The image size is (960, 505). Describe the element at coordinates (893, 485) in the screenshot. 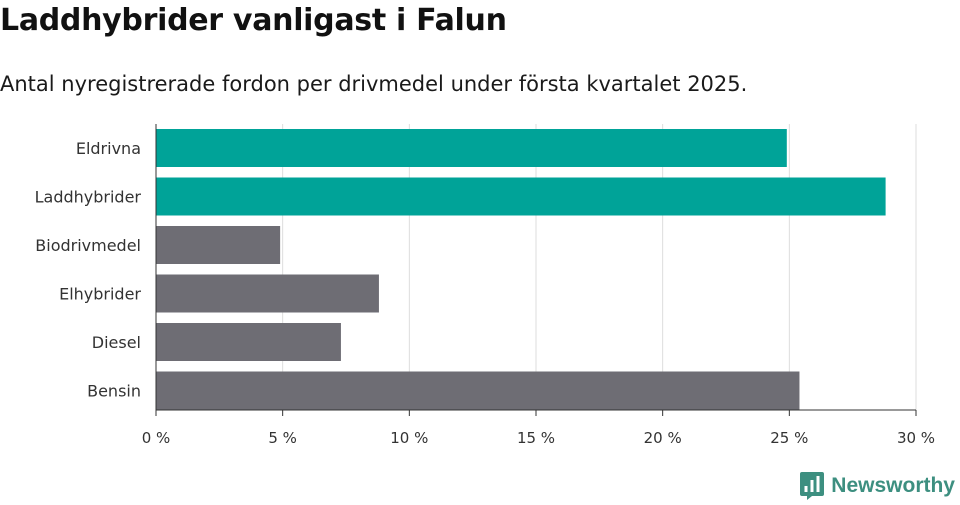

I see `brand-name: Newsworthy` at that location.